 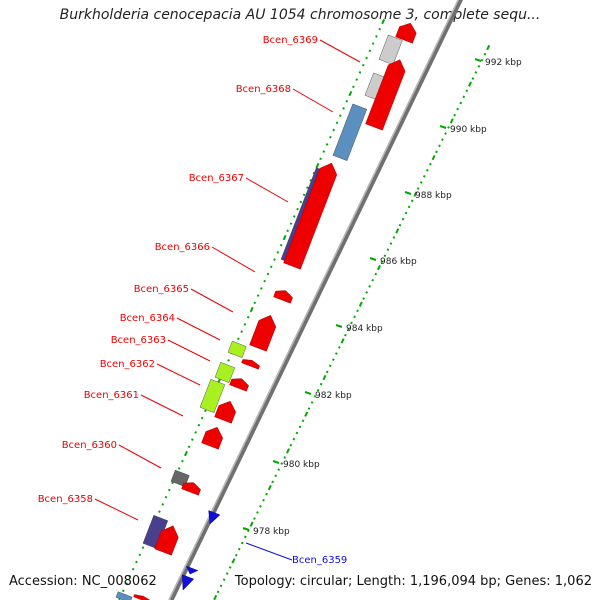 What do you see at coordinates (319, 560) in the screenshot?
I see `gene-label: Bcen_6359` at bounding box center [319, 560].